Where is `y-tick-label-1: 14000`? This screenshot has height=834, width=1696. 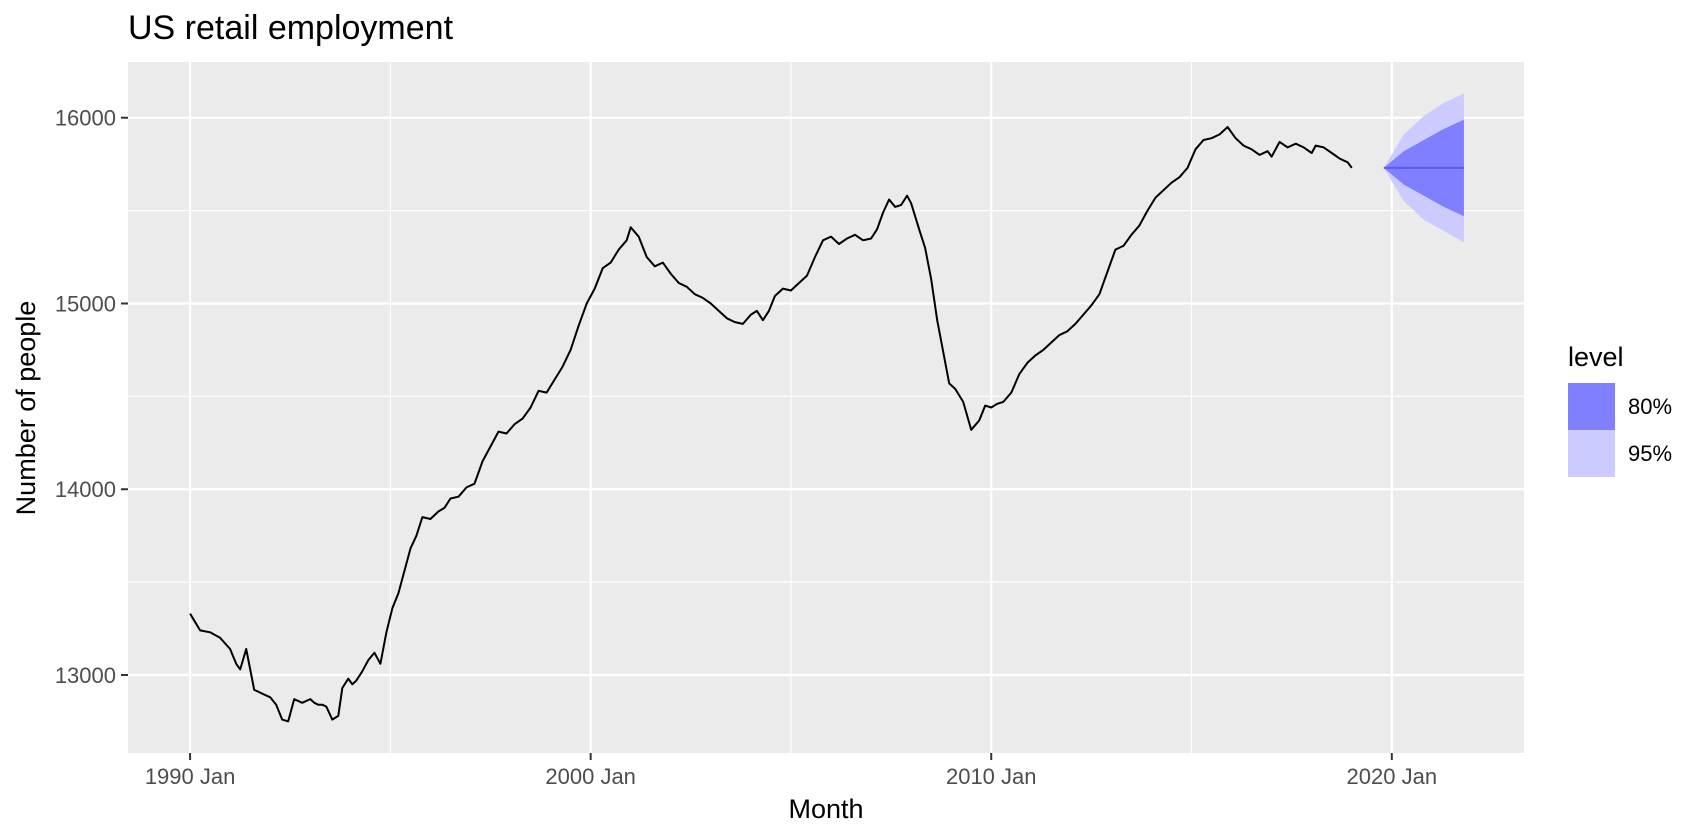
y-tick-label-1: 14000 is located at coordinates (85, 489).